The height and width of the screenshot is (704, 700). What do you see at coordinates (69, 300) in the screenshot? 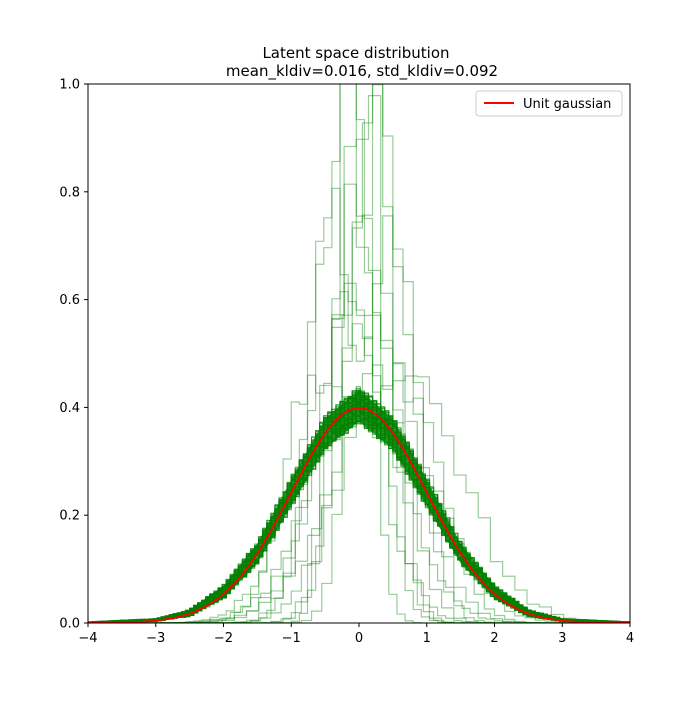
I see `y-tick-label: 0.6` at bounding box center [69, 300].